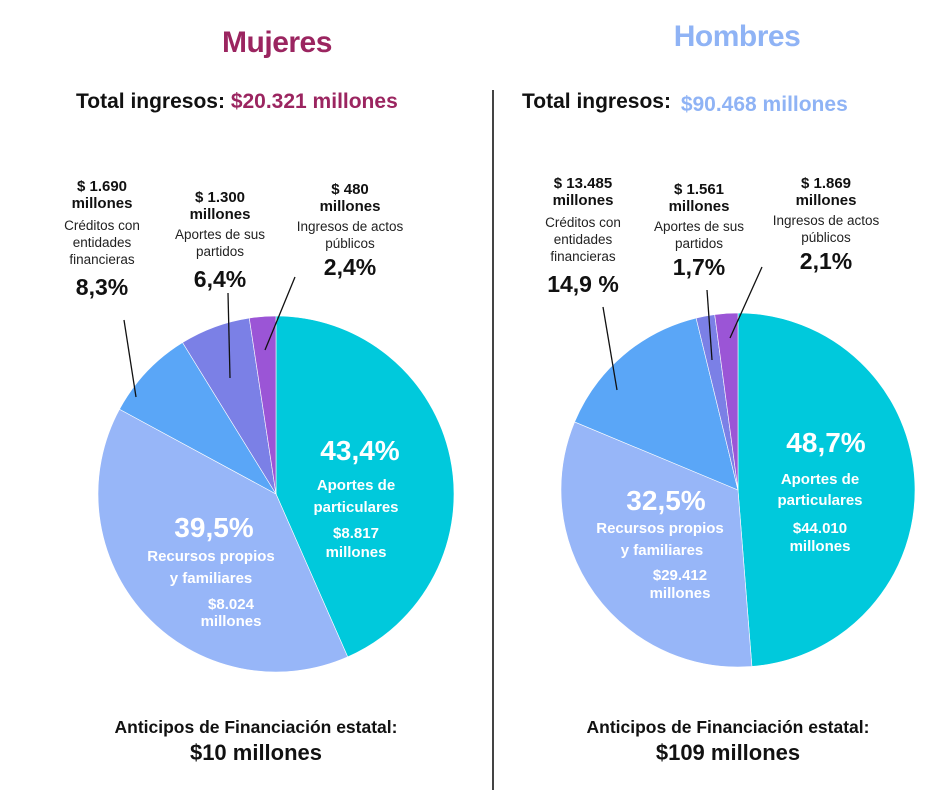 The height and width of the screenshot is (790, 948). Describe the element at coordinates (699, 189) in the screenshot. I see `men-partidos-amount: $ 1.561` at that location.